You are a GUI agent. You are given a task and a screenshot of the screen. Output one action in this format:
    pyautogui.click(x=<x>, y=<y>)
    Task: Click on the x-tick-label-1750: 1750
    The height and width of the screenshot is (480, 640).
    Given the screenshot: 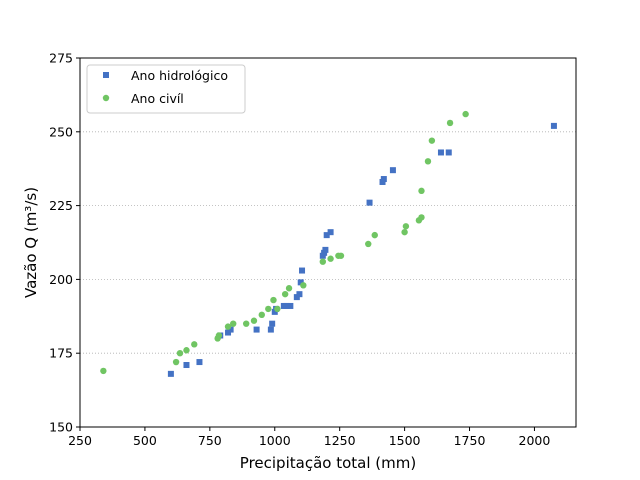 What is the action you would take?
    pyautogui.click(x=470, y=440)
    